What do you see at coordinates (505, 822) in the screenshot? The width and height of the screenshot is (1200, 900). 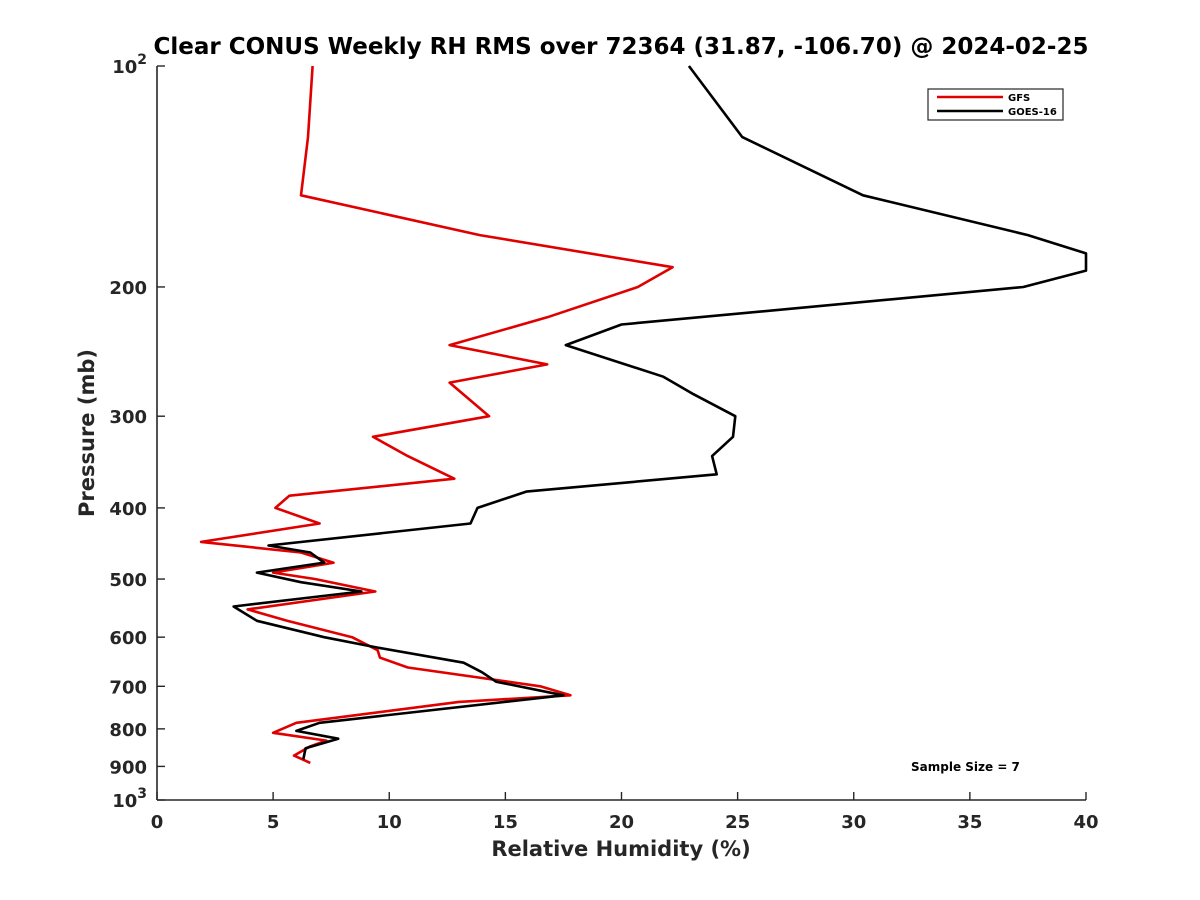 I see `x-tick-label: 15` at bounding box center [505, 822].